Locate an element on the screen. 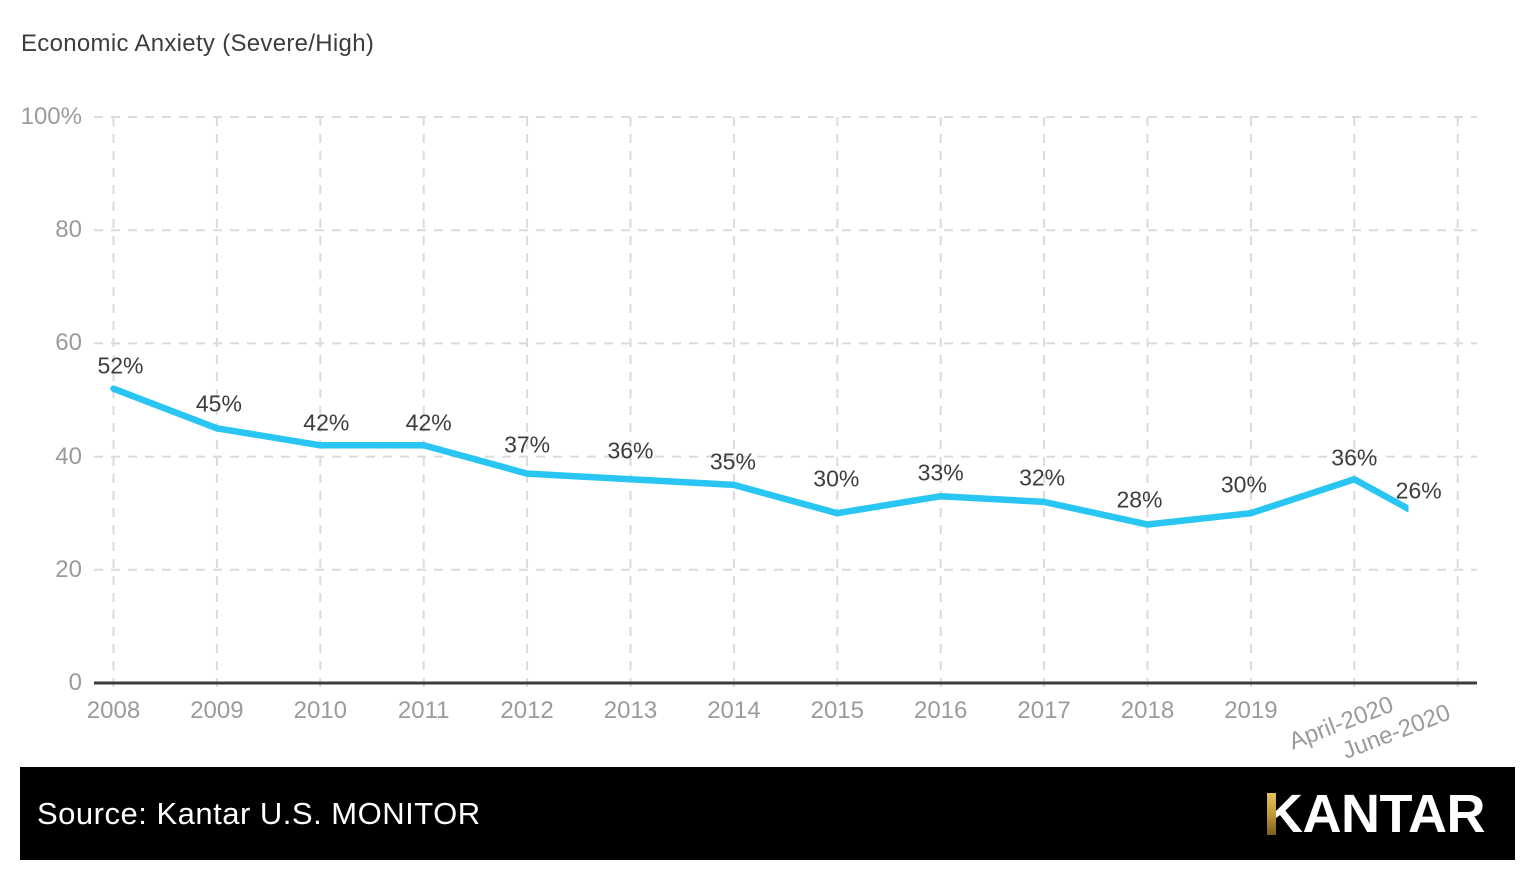  data-point-label: 28% is located at coordinates (1139, 499).